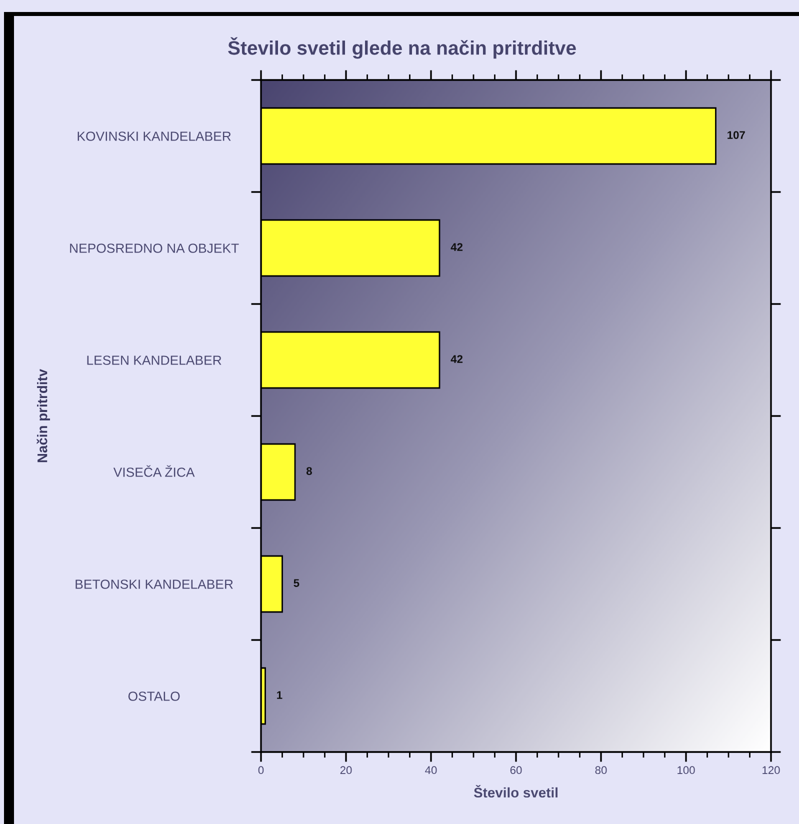 This screenshot has width=799, height=824. What do you see at coordinates (154, 136) in the screenshot?
I see `y-tick-label: KOVINSKI KANDELABER` at bounding box center [154, 136].